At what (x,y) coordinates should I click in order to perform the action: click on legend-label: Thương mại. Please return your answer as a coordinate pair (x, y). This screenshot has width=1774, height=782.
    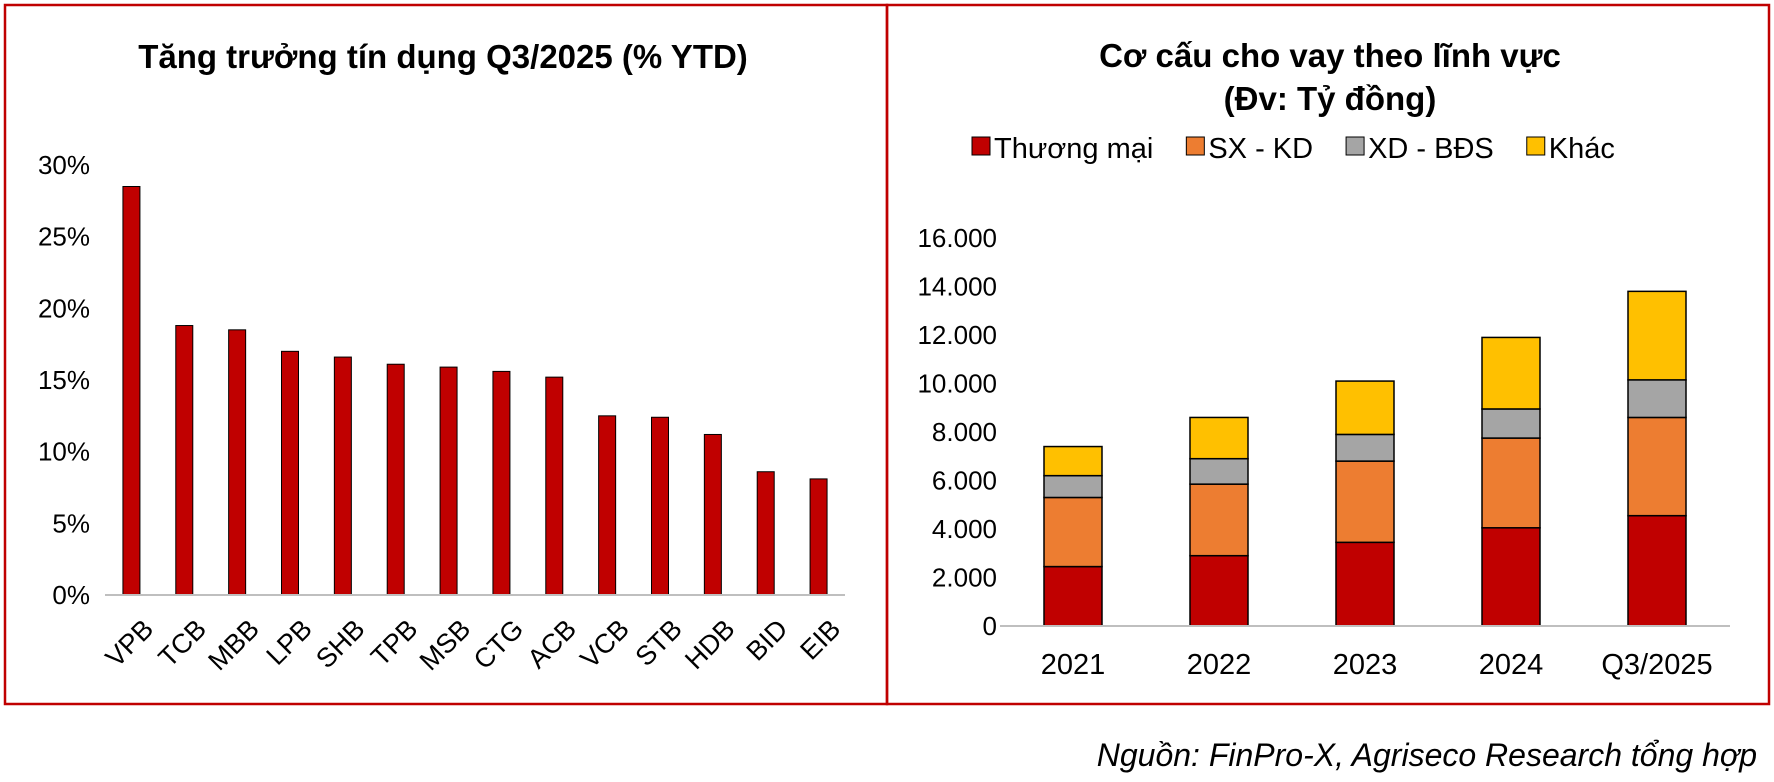
    Looking at the image, I should click on (1073, 149).